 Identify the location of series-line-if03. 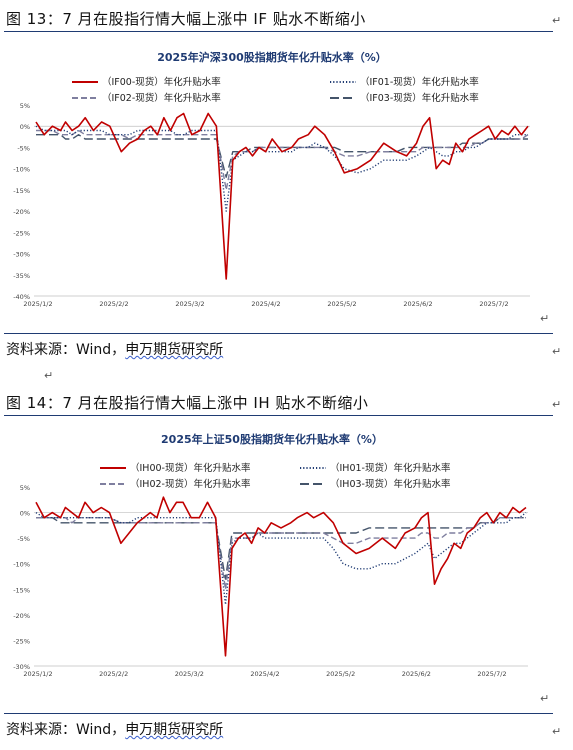
(282, 155).